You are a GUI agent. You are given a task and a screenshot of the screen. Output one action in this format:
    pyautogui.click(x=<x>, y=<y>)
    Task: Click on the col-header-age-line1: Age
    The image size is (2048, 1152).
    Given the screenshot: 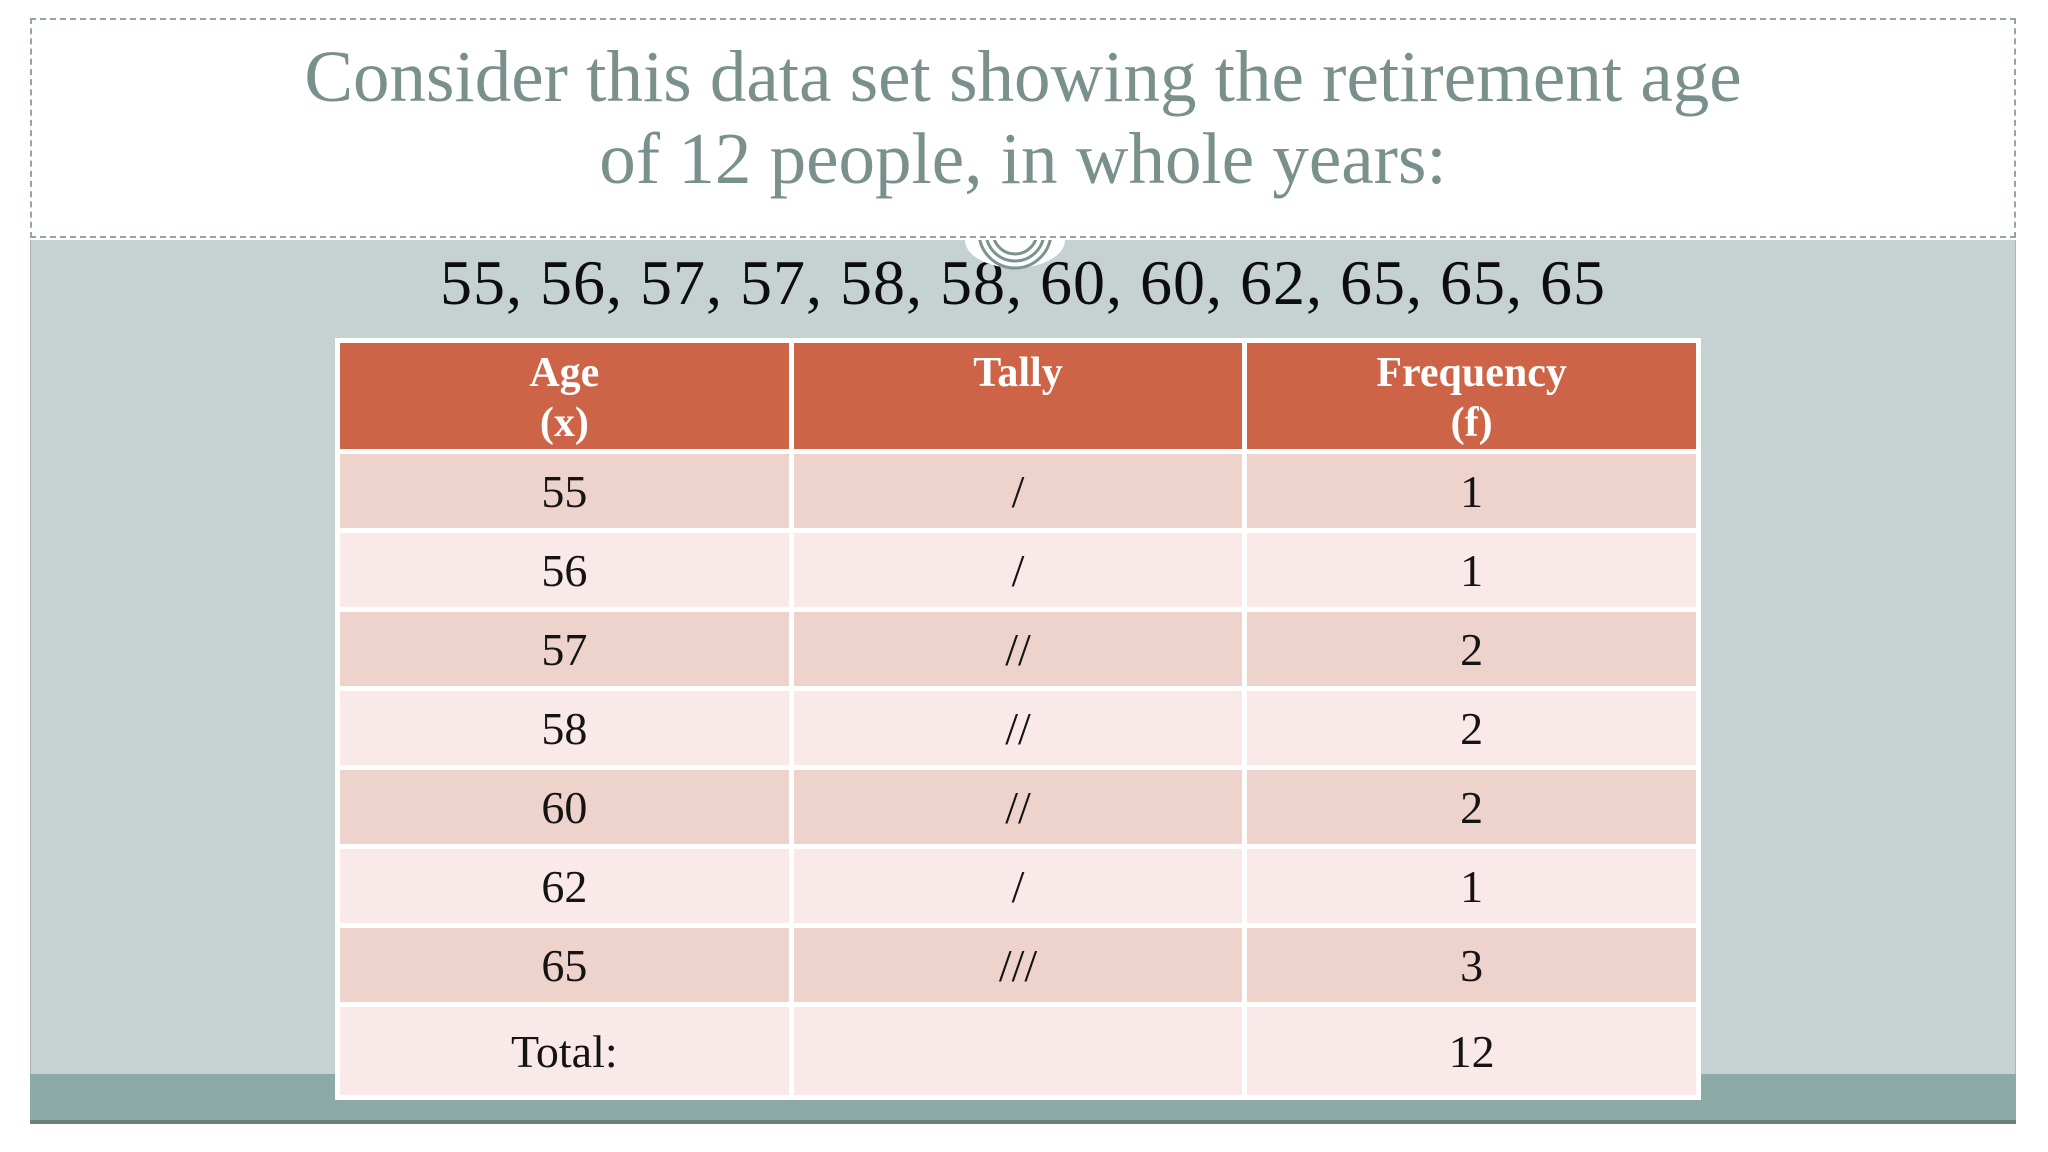 What is the action you would take?
    pyautogui.click(x=564, y=373)
    